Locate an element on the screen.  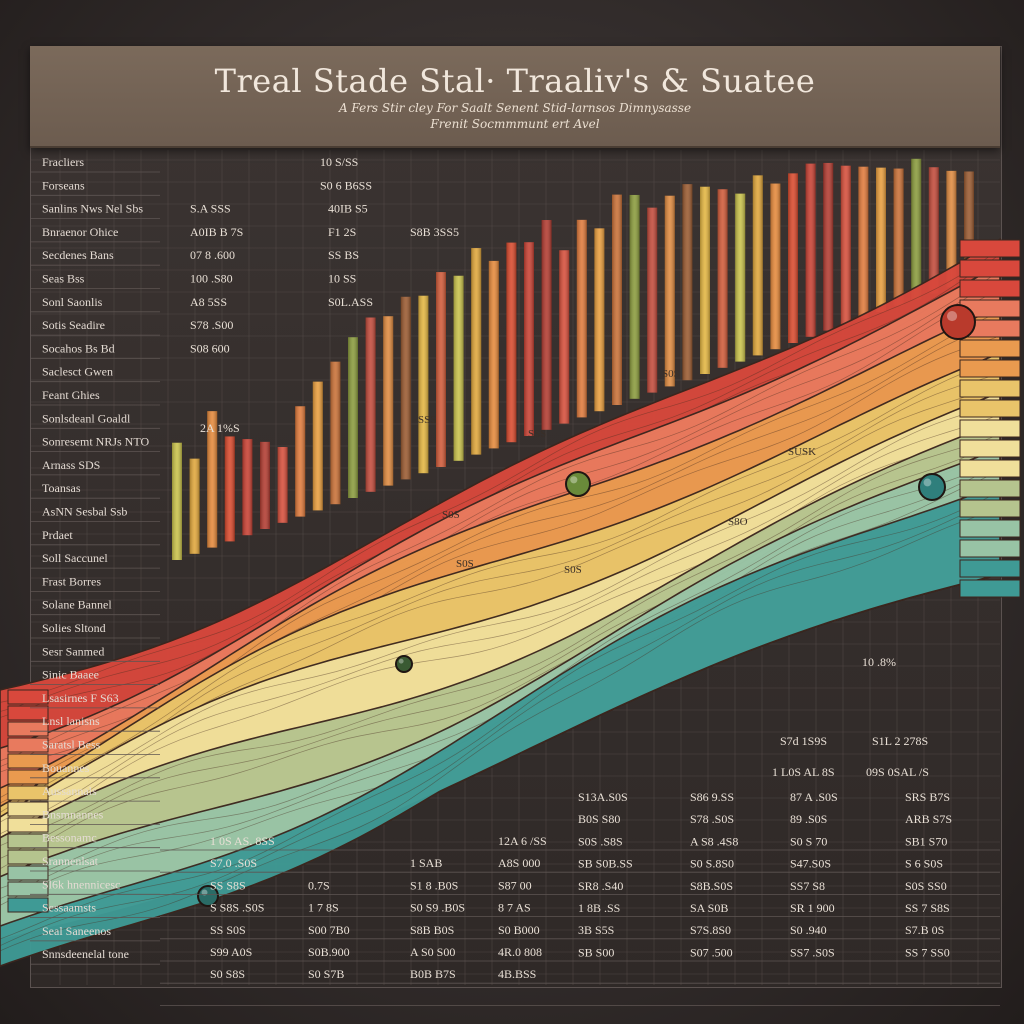
bottom-table-cell: 8 7 AS is located at coordinates (514, 908).